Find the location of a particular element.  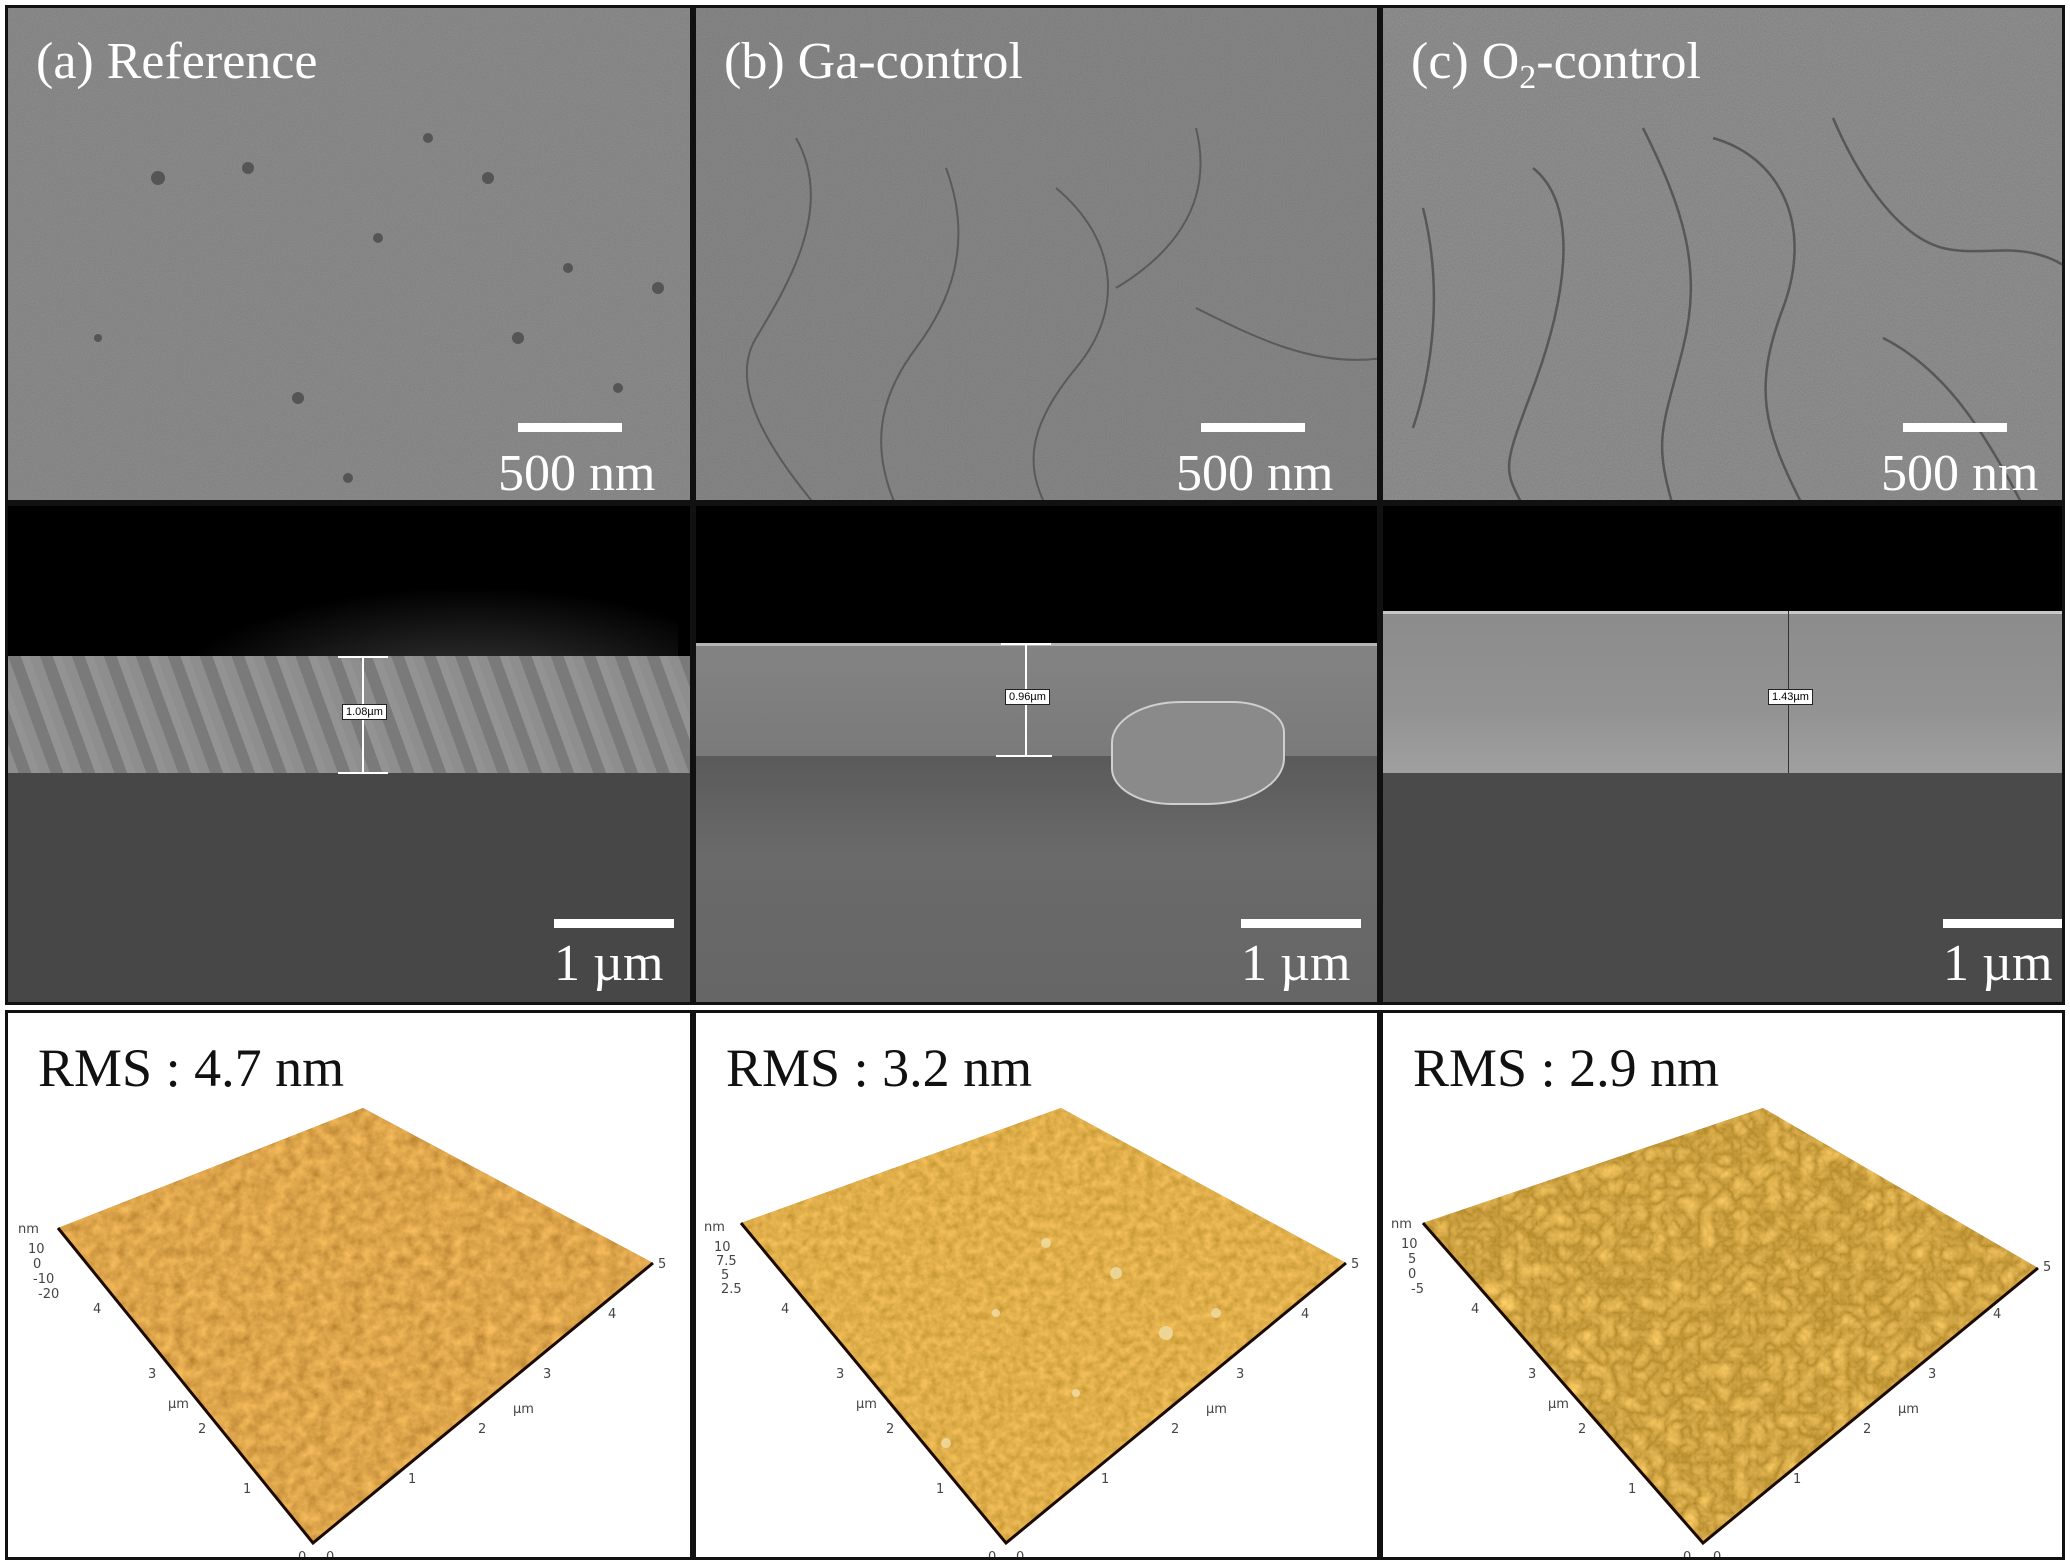

thickness-label: 0.96µm is located at coordinates (1027, 697).